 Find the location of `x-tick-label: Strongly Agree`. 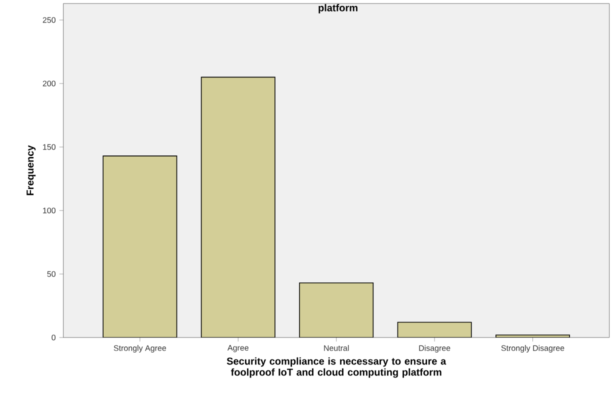

x-tick-label: Strongly Agree is located at coordinates (140, 349).